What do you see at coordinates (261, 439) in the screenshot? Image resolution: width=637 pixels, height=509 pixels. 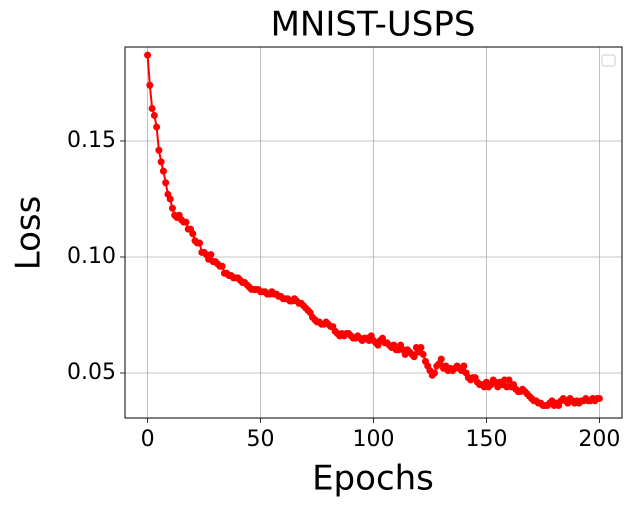 I see `x-tick-label: 50` at bounding box center [261, 439].